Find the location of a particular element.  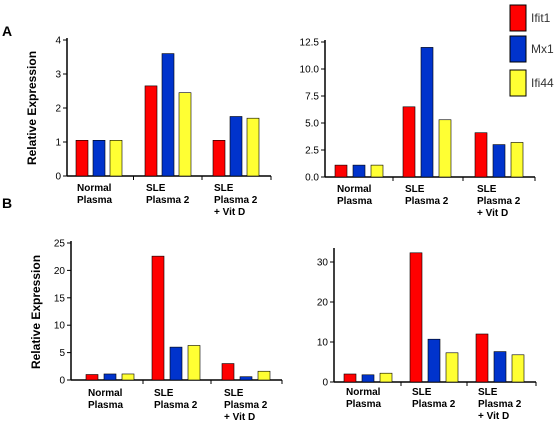

y-tick-label: 30 is located at coordinates (323, 263).